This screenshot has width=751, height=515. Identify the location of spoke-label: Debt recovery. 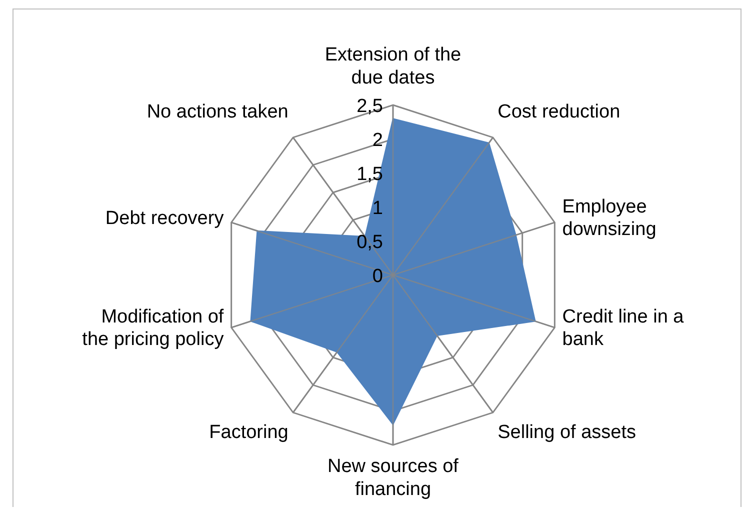
(164, 218).